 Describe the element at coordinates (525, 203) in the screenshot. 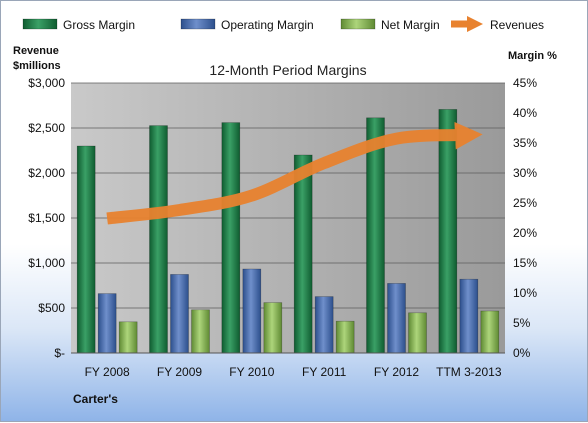

I see `right-tick-label: 25%` at that location.